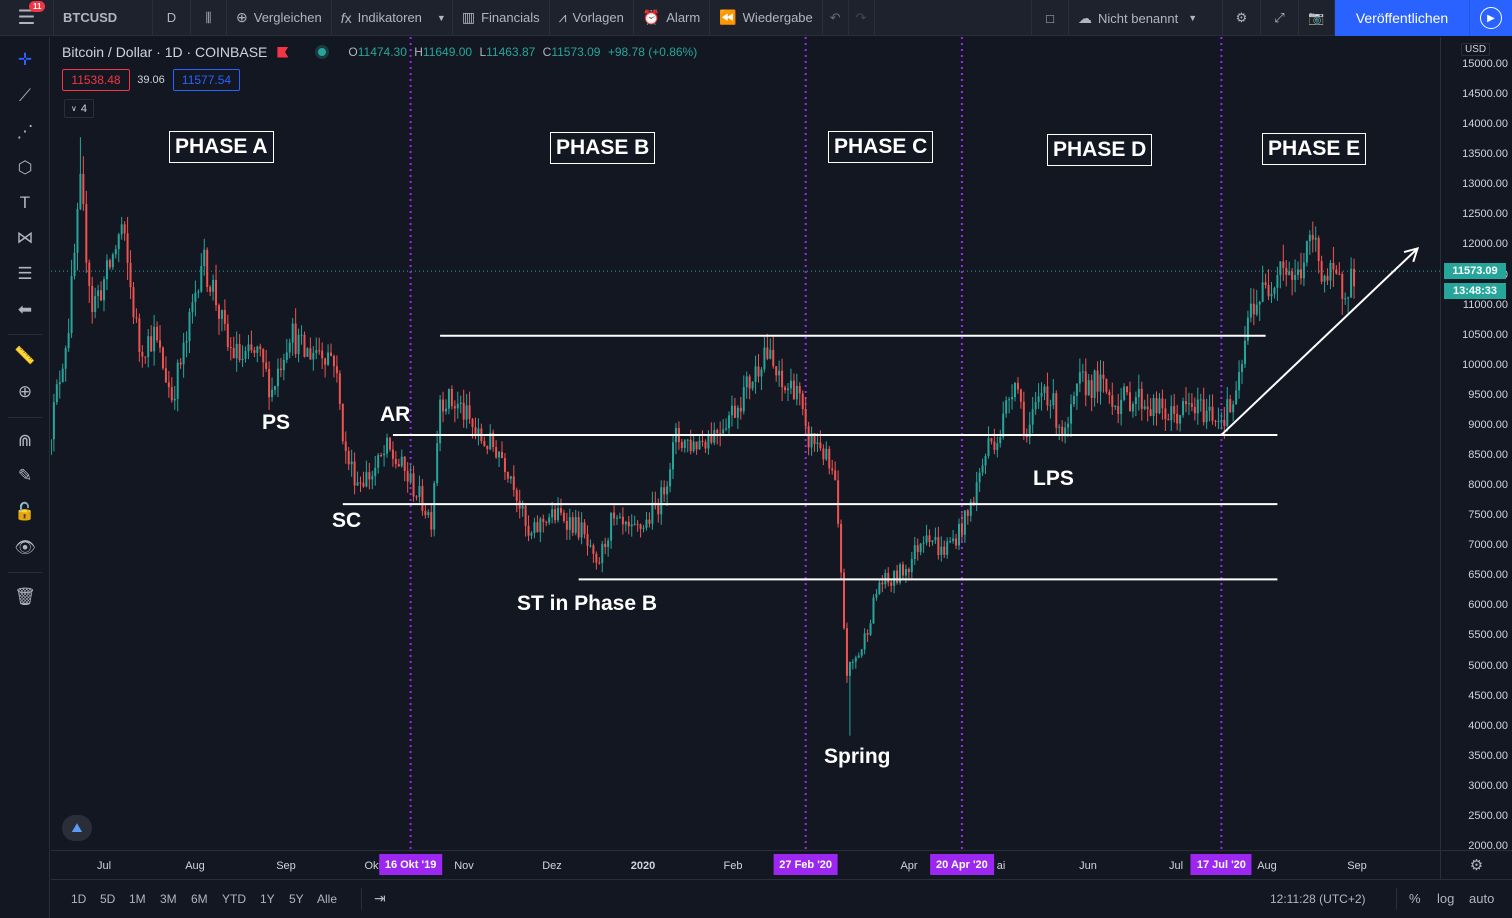  What do you see at coordinates (1318, 899) in the screenshot?
I see `timezone-clock: 12:11:28 (UTC+2)` at bounding box center [1318, 899].